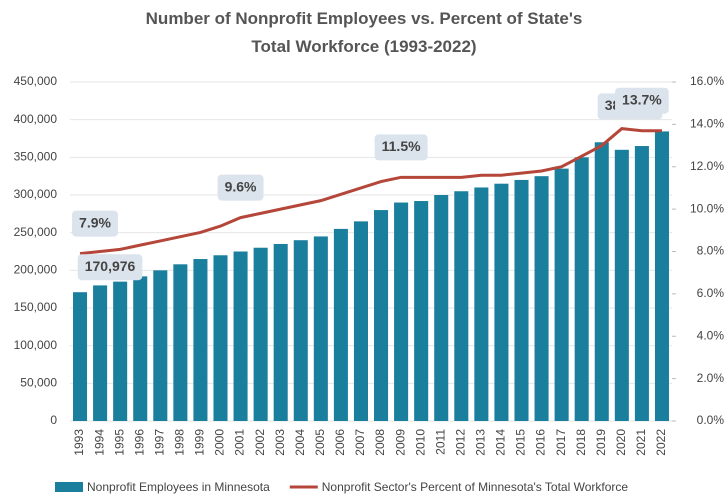 The height and width of the screenshot is (497, 728). I want to click on y2-tick-label: 16.0%, so click(707, 81).